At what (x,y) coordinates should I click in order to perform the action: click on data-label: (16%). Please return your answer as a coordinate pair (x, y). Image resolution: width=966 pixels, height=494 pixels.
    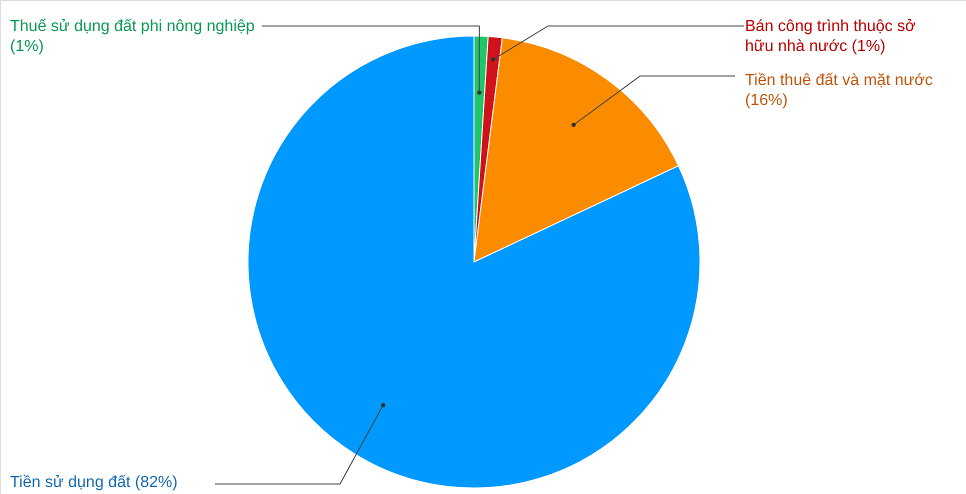
    Looking at the image, I should click on (766, 100).